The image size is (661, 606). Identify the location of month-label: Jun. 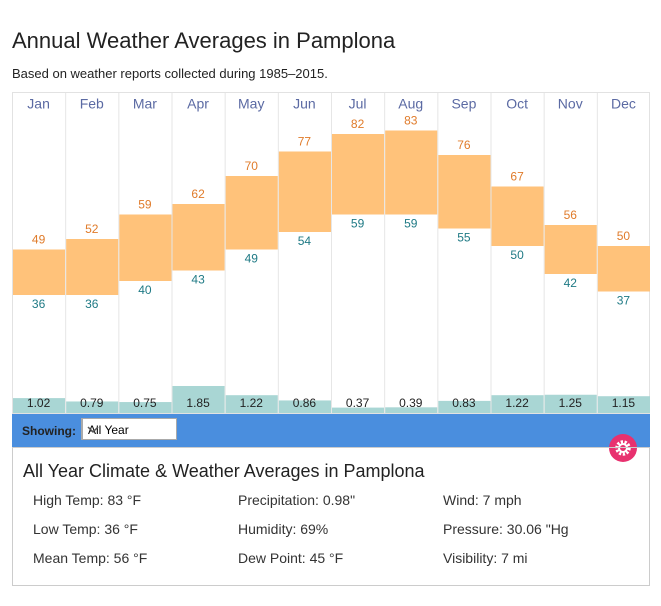
(304, 104).